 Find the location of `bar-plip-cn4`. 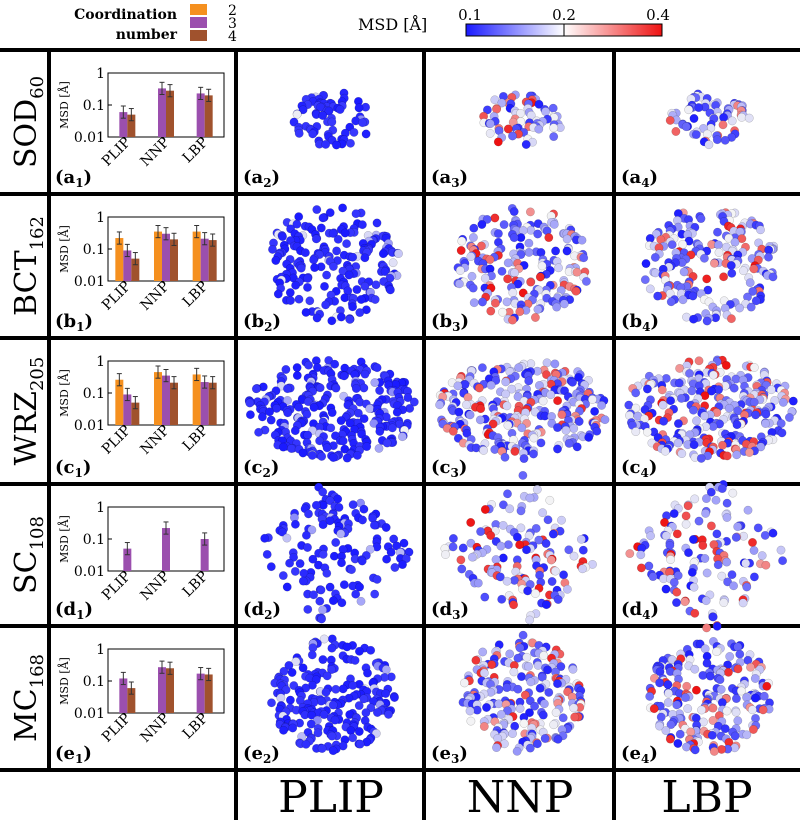

bar-plip-cn4 is located at coordinates (131, 125).